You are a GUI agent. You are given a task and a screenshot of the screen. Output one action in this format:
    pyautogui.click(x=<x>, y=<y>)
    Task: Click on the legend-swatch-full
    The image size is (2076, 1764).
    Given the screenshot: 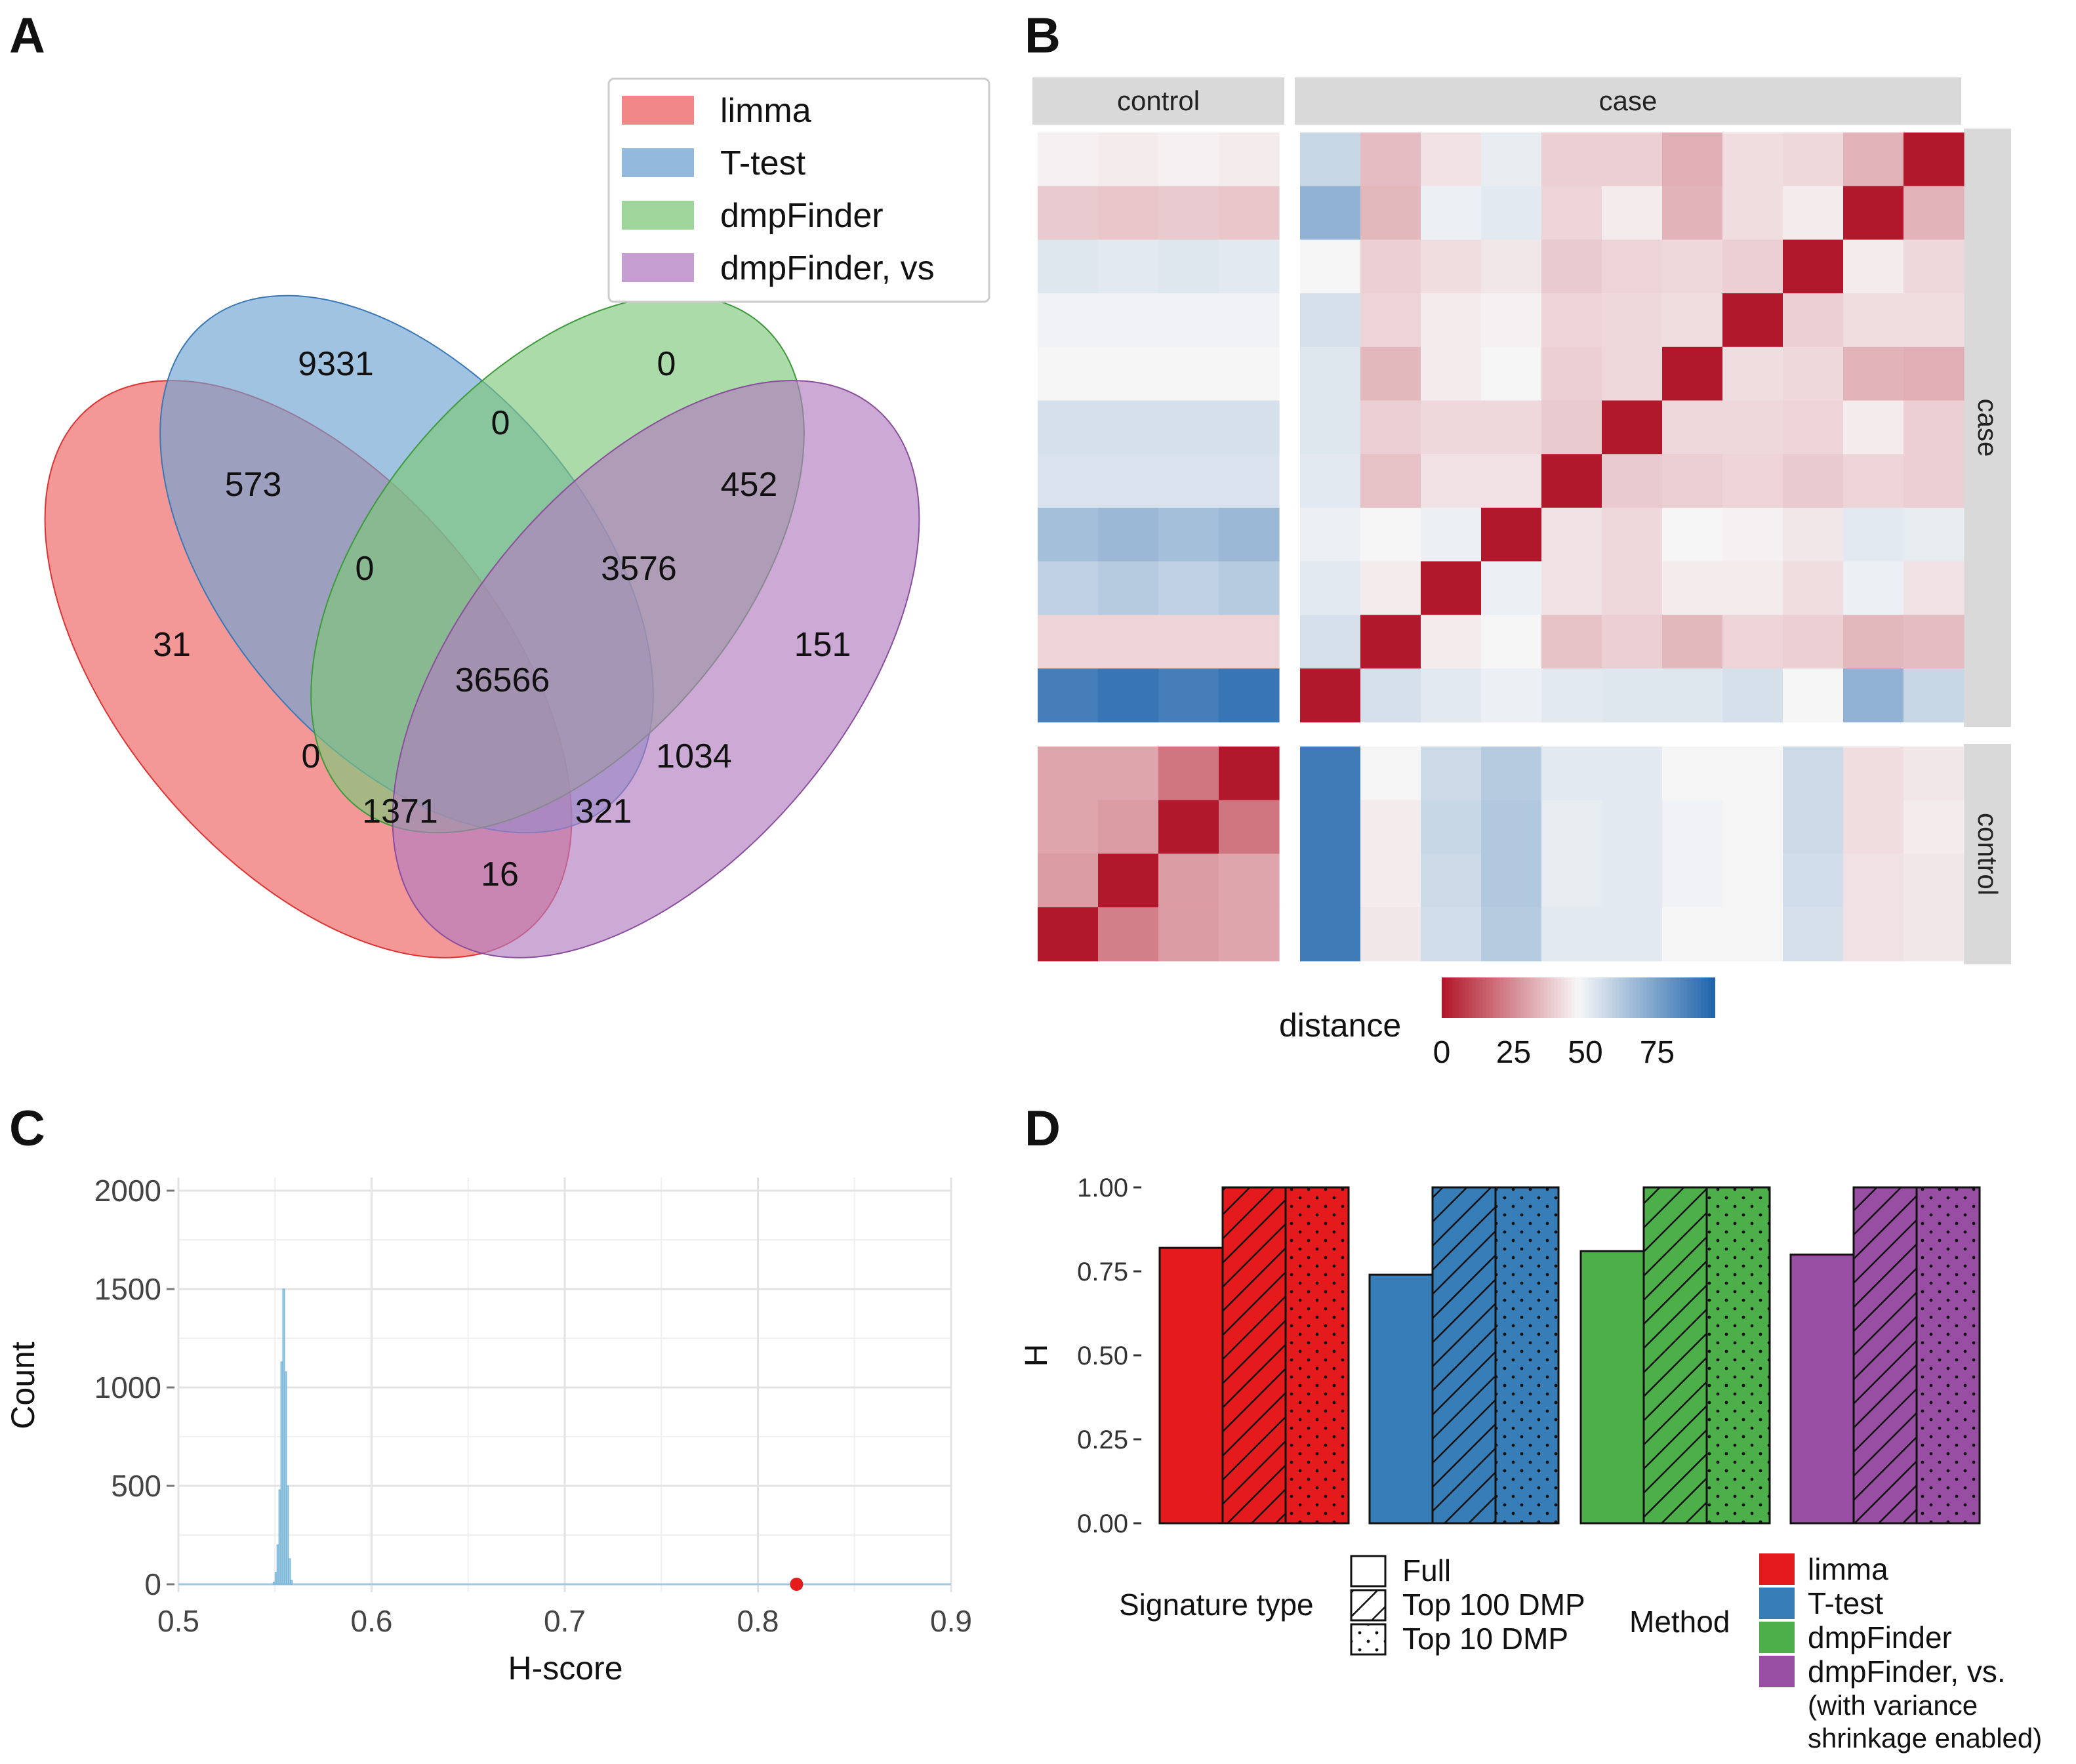 What is the action you would take?
    pyautogui.click(x=1368, y=1571)
    